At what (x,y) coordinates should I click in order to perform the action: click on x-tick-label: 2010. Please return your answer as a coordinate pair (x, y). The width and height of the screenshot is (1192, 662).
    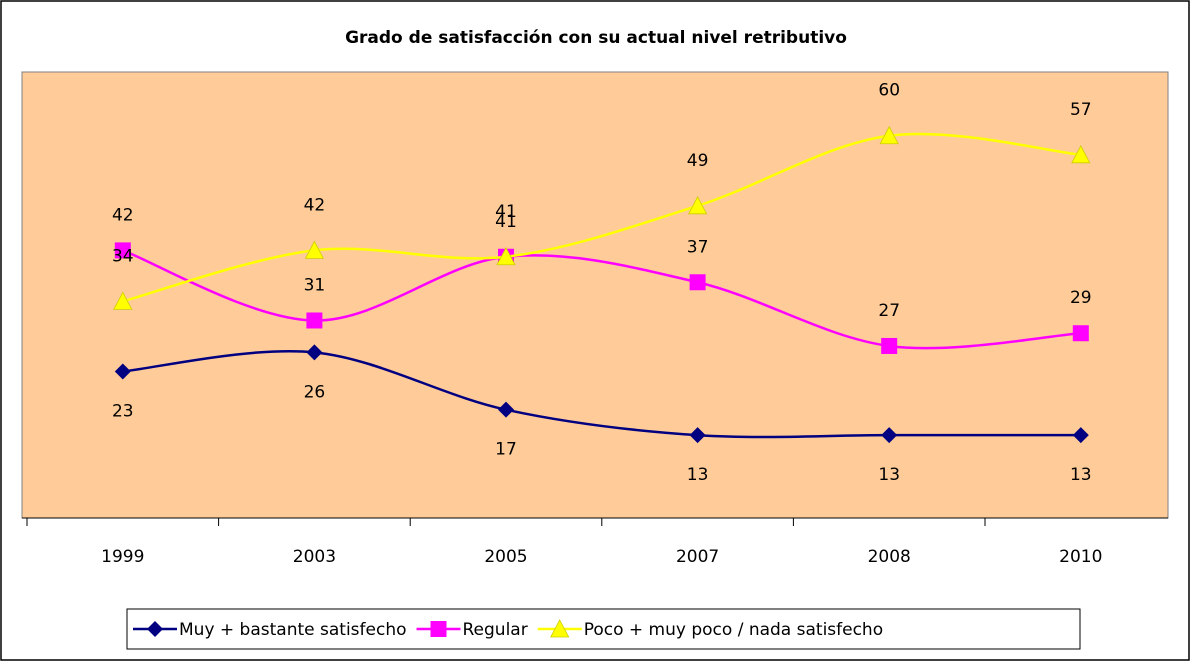
    Looking at the image, I should click on (1080, 557).